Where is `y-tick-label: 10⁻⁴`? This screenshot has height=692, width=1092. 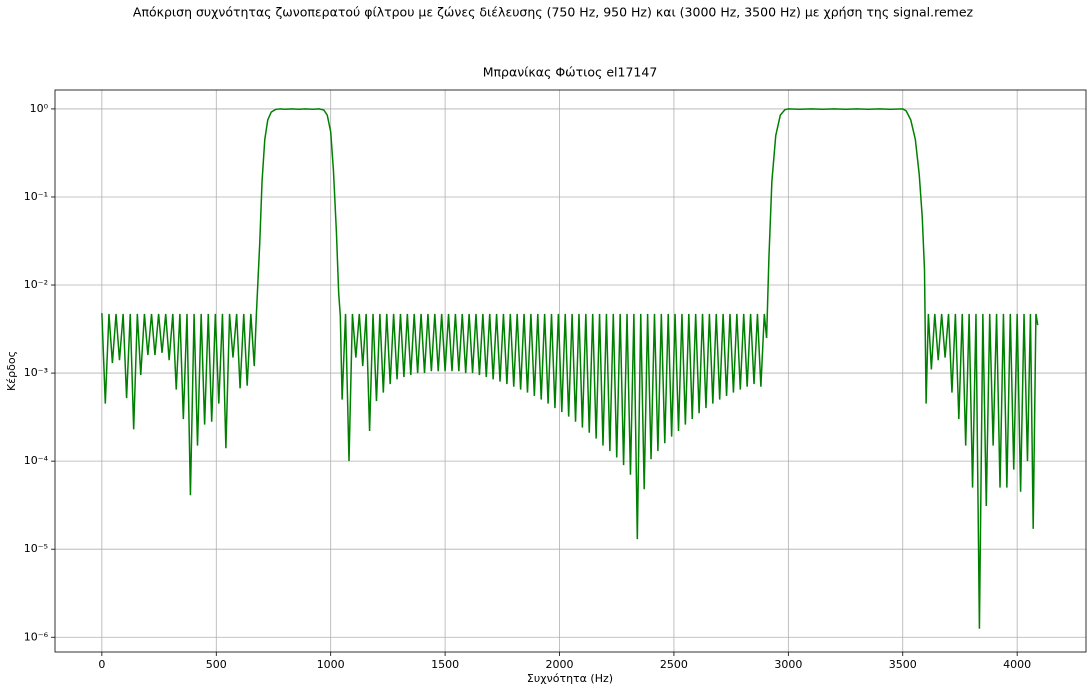
y-tick-label: 10⁻⁴ is located at coordinates (36, 460).